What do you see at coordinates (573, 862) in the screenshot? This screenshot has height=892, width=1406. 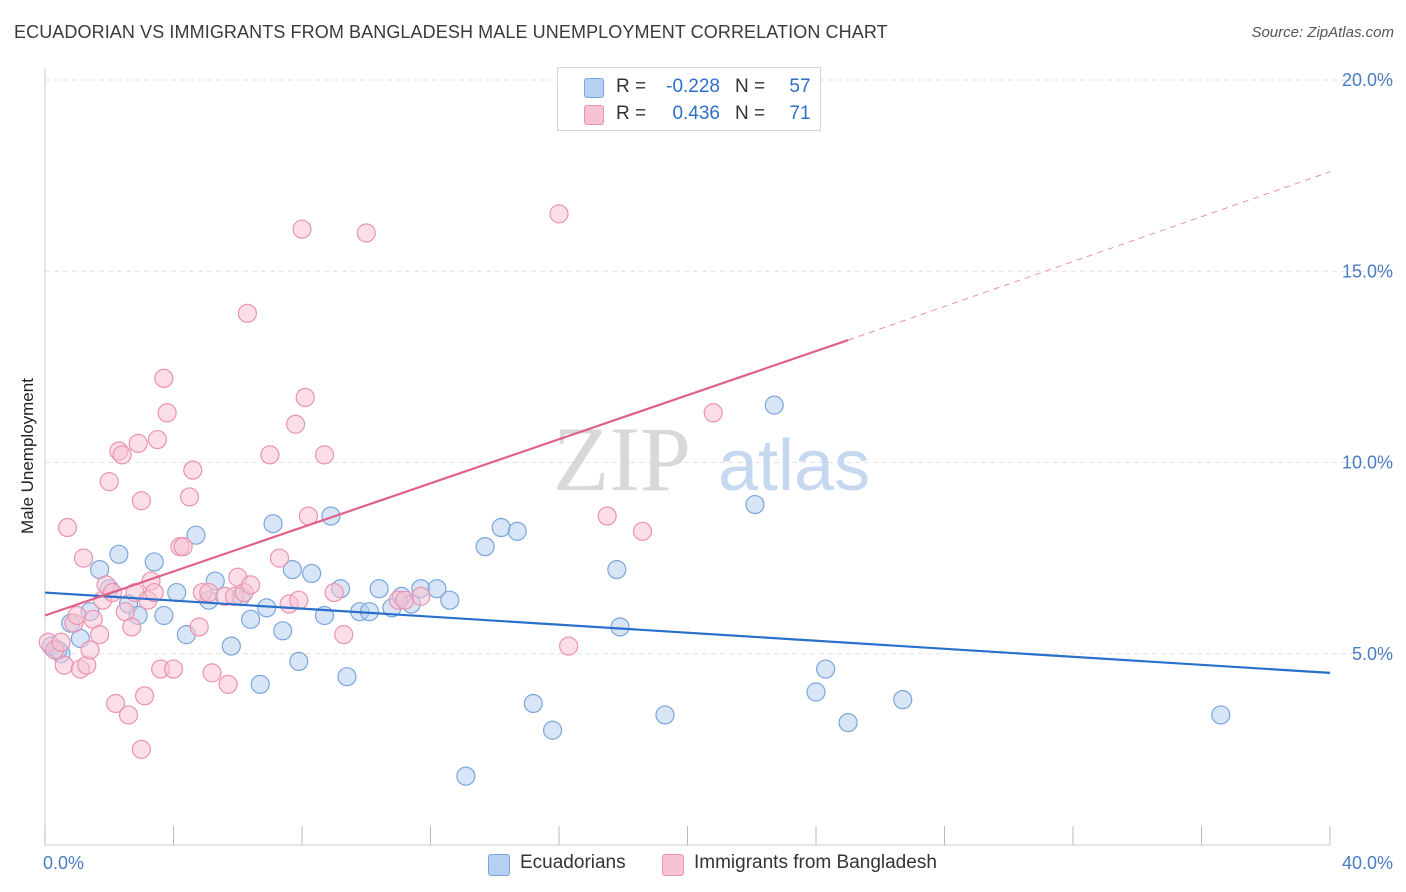 I see `bottom-legend-label: Ecuadorians` at bounding box center [573, 862].